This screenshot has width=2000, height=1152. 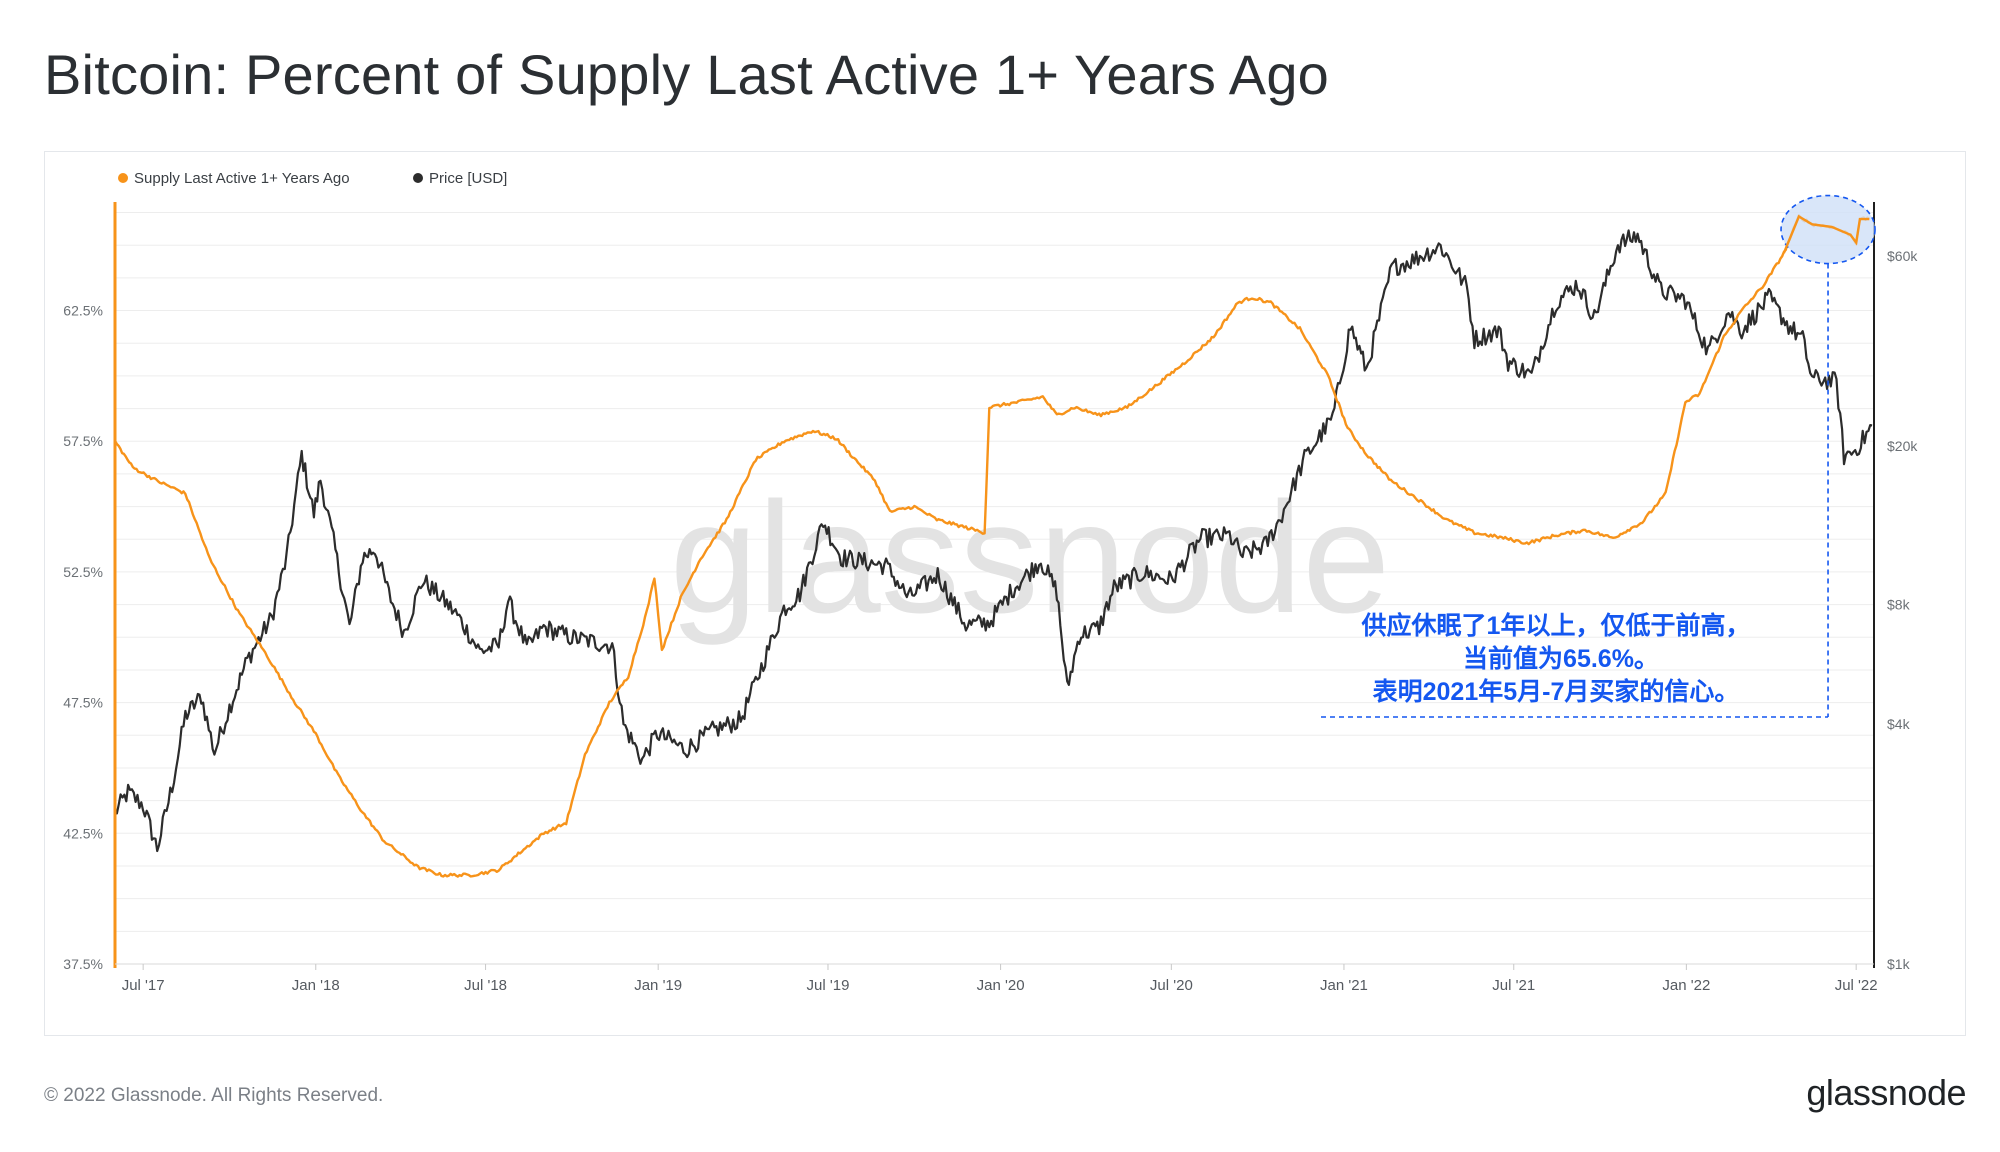 What do you see at coordinates (1686, 985) in the screenshot?
I see `x-tick-label: Jan '22` at bounding box center [1686, 985].